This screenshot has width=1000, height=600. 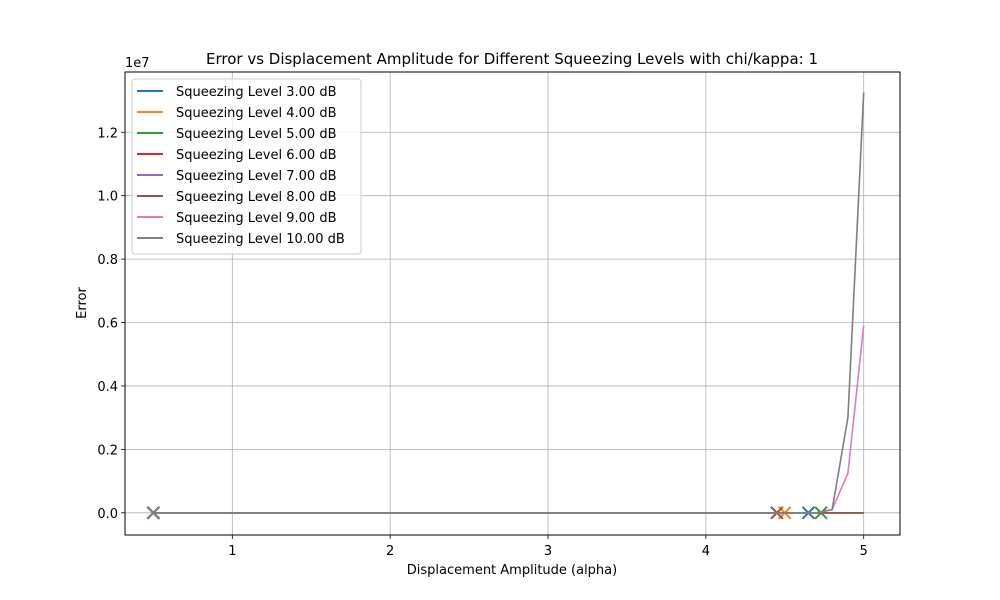 I want to click on legend-entry: Squeezing Level 9.00 dB, so click(x=237, y=218).